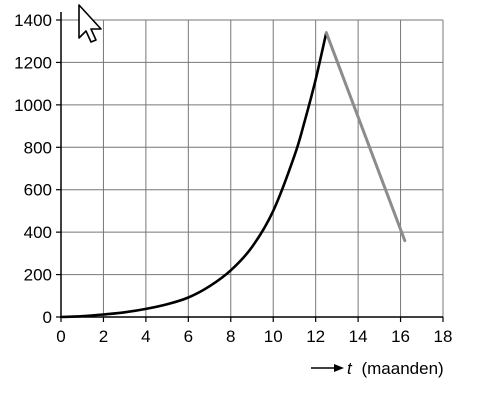 The height and width of the screenshot is (416, 486). I want to click on x-tick-label-4: 4, so click(145, 336).